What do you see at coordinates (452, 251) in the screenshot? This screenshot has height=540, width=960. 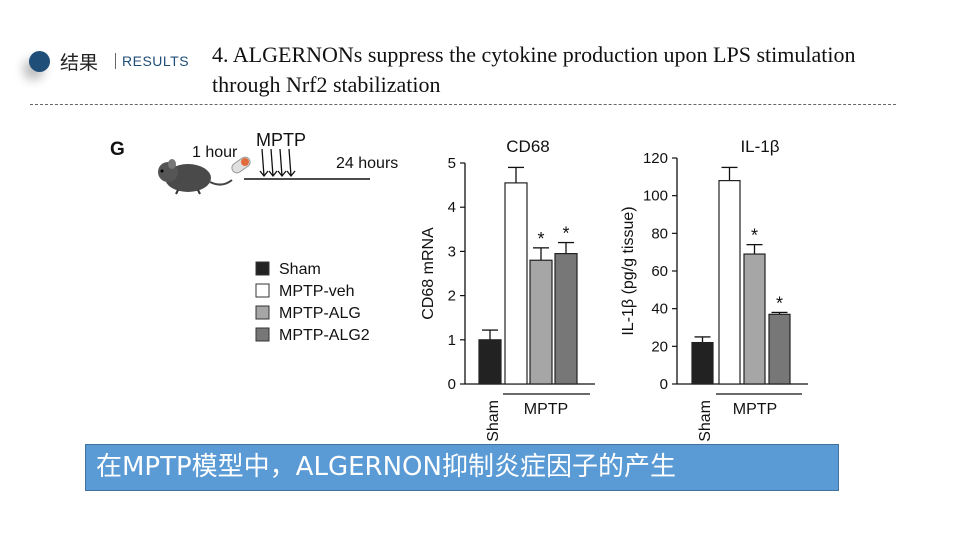 I see `y-tick-label: 3` at bounding box center [452, 251].